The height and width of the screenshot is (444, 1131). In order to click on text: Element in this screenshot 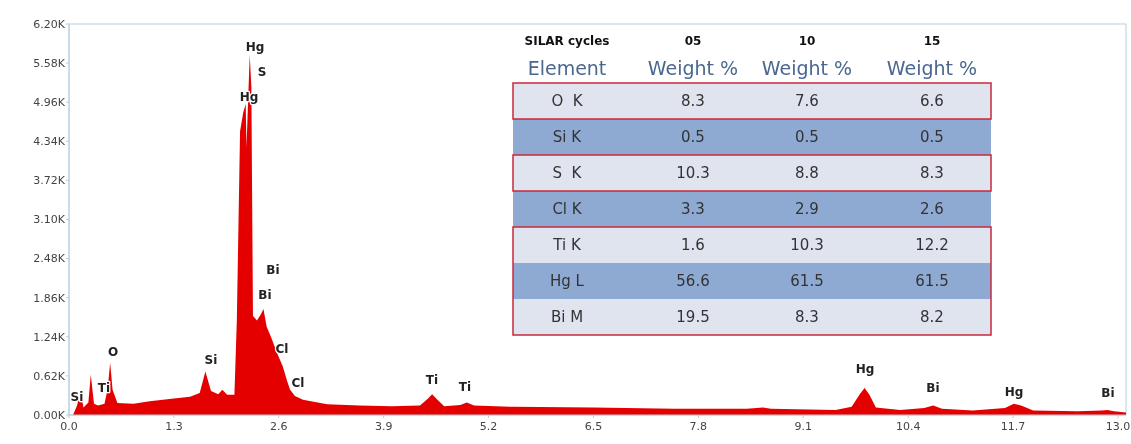, I will do `click(567, 68)`.